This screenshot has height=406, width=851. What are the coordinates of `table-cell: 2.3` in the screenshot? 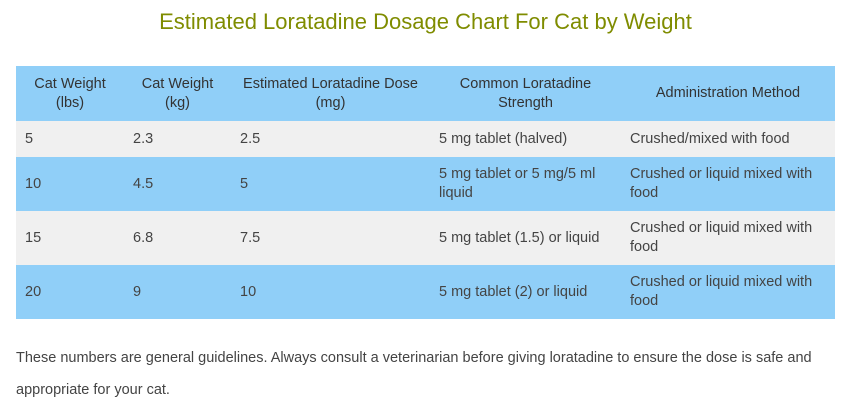 It's located at (177, 139).